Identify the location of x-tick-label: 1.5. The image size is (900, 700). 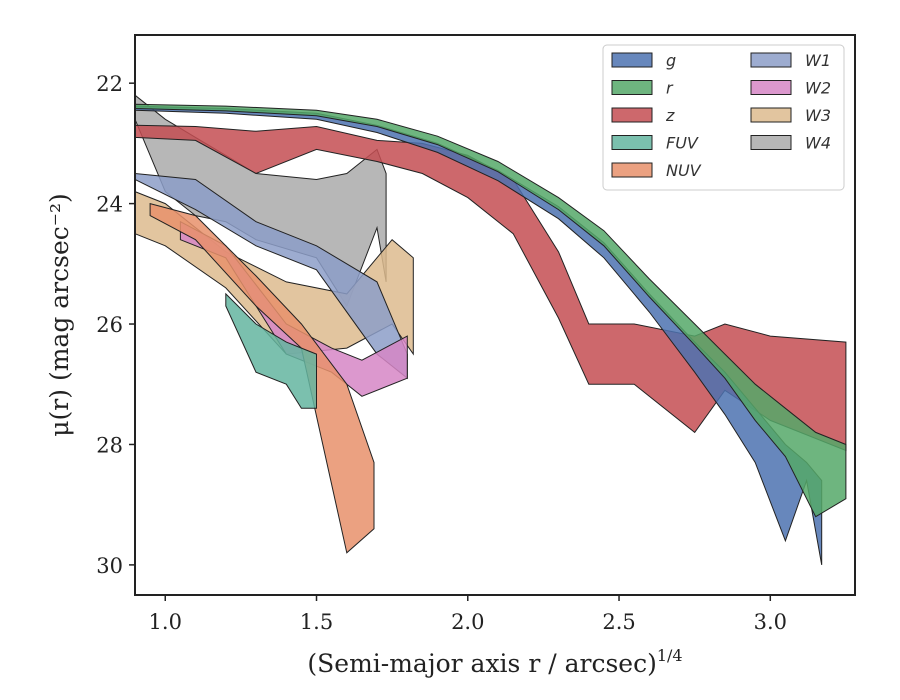
(316, 622).